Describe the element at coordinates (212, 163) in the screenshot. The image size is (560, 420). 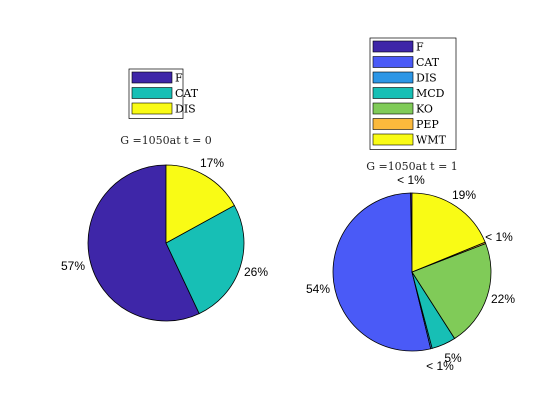
I see `slice-label-dis-t0: 17%` at that location.